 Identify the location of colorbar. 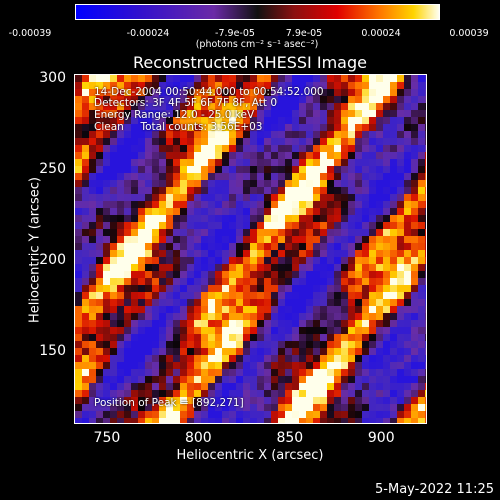
(257, 12).